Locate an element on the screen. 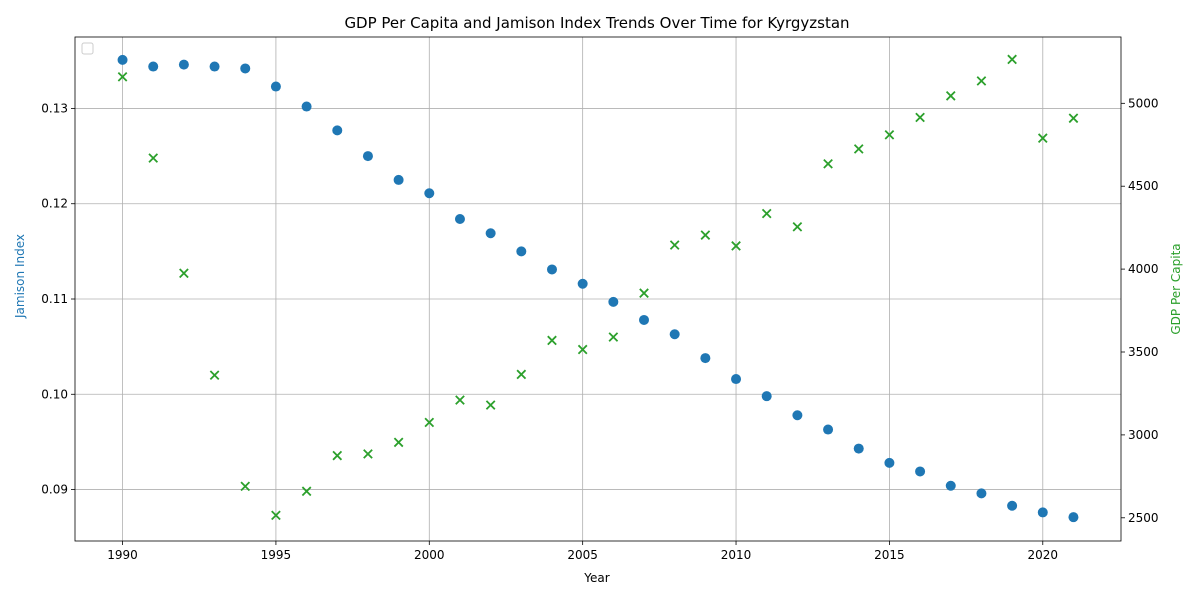 This screenshot has width=1200, height=600. y-right-tick-label: 2500 is located at coordinates (1143, 518).